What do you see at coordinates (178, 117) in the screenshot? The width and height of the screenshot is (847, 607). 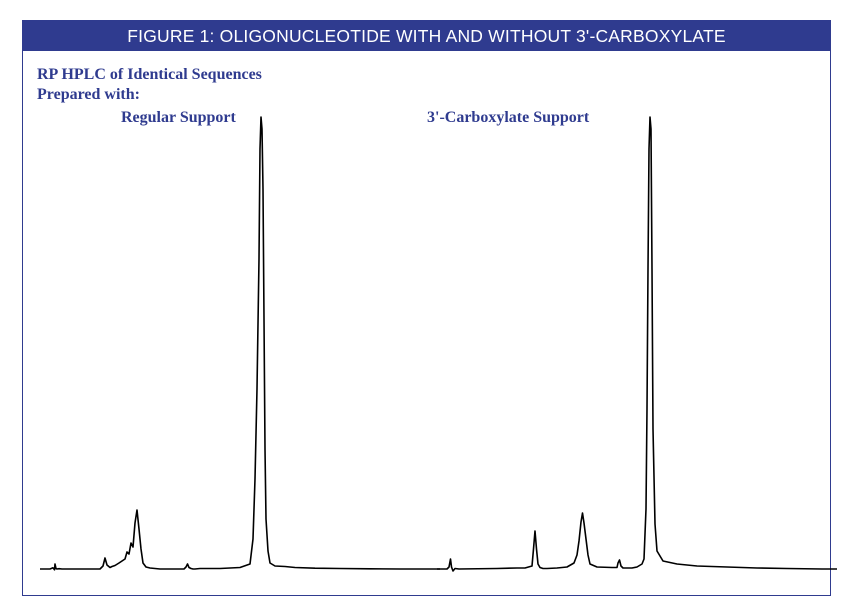 I see `regular-support-label: Regular Support` at bounding box center [178, 117].